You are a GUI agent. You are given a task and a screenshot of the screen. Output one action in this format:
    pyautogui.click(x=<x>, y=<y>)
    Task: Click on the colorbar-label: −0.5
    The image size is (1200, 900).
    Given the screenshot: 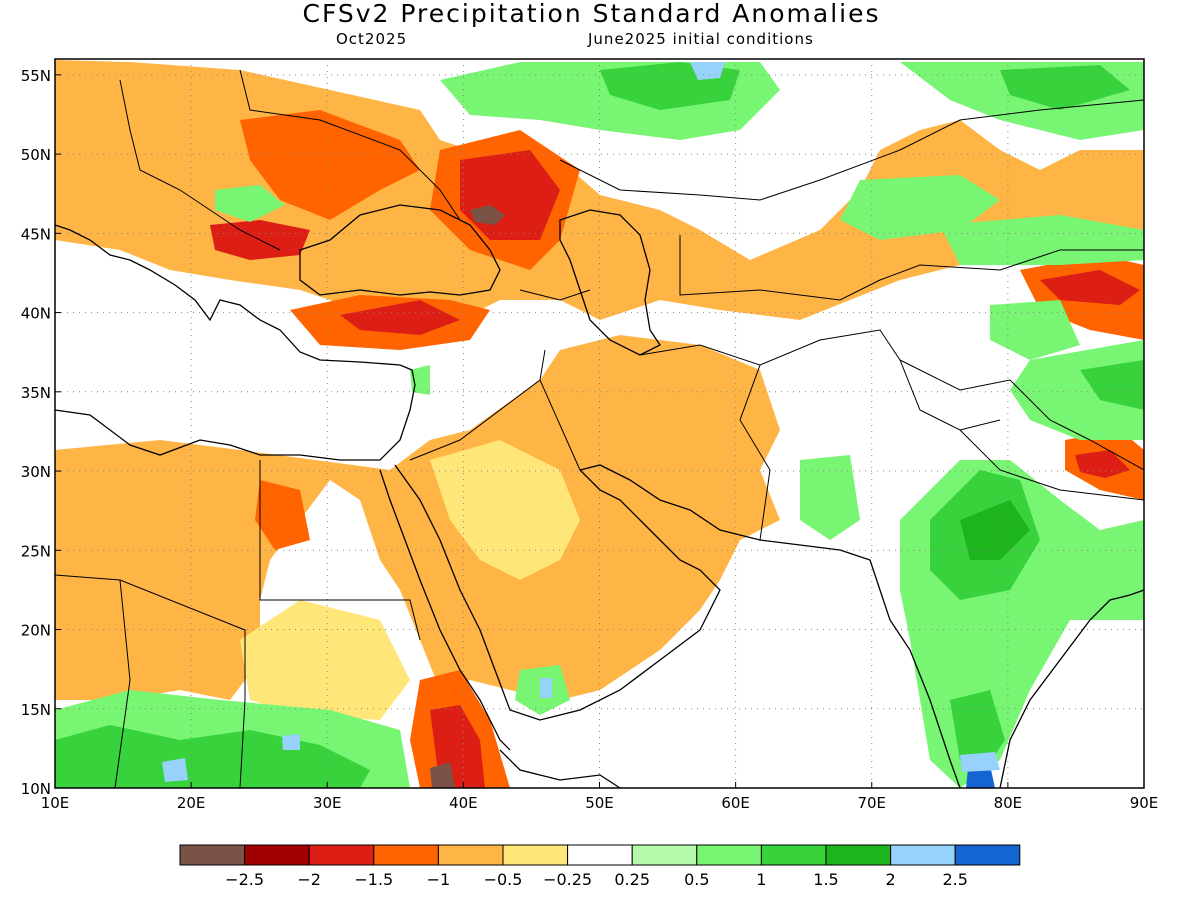 What is the action you would take?
    pyautogui.click(x=503, y=879)
    